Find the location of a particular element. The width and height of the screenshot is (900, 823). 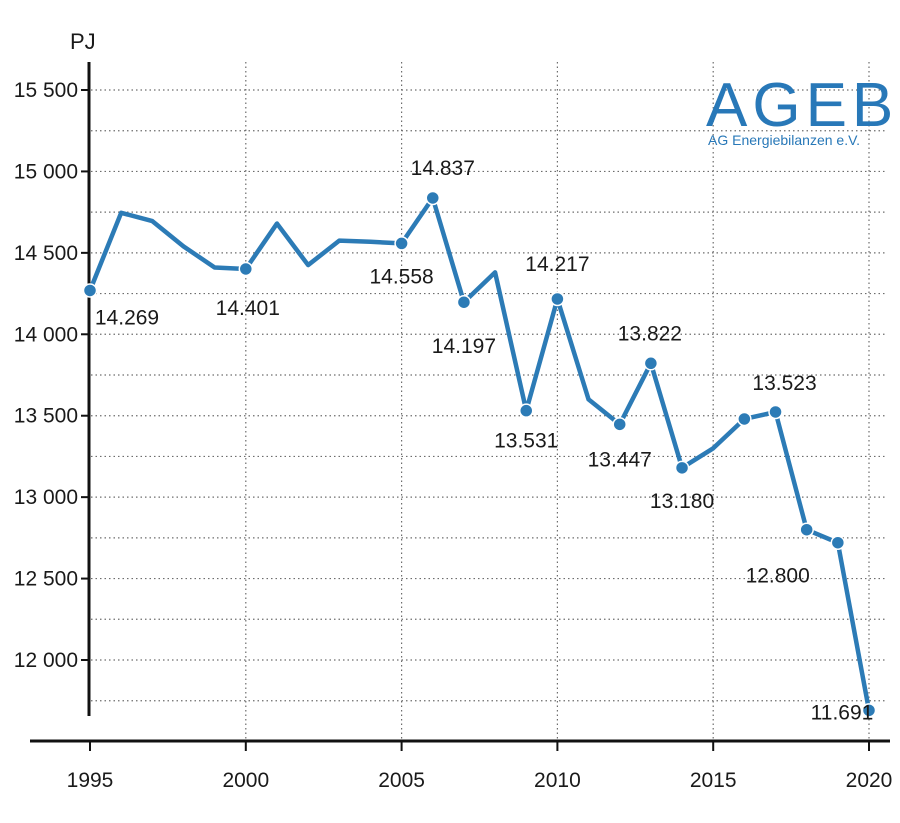

y-tick-label: 12 000 is located at coordinates (46, 660).